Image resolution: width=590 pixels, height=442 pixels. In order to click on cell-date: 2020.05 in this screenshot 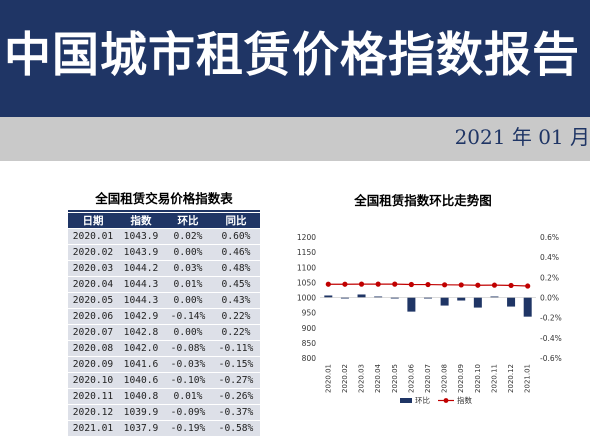, I will do `click(93, 300)`.